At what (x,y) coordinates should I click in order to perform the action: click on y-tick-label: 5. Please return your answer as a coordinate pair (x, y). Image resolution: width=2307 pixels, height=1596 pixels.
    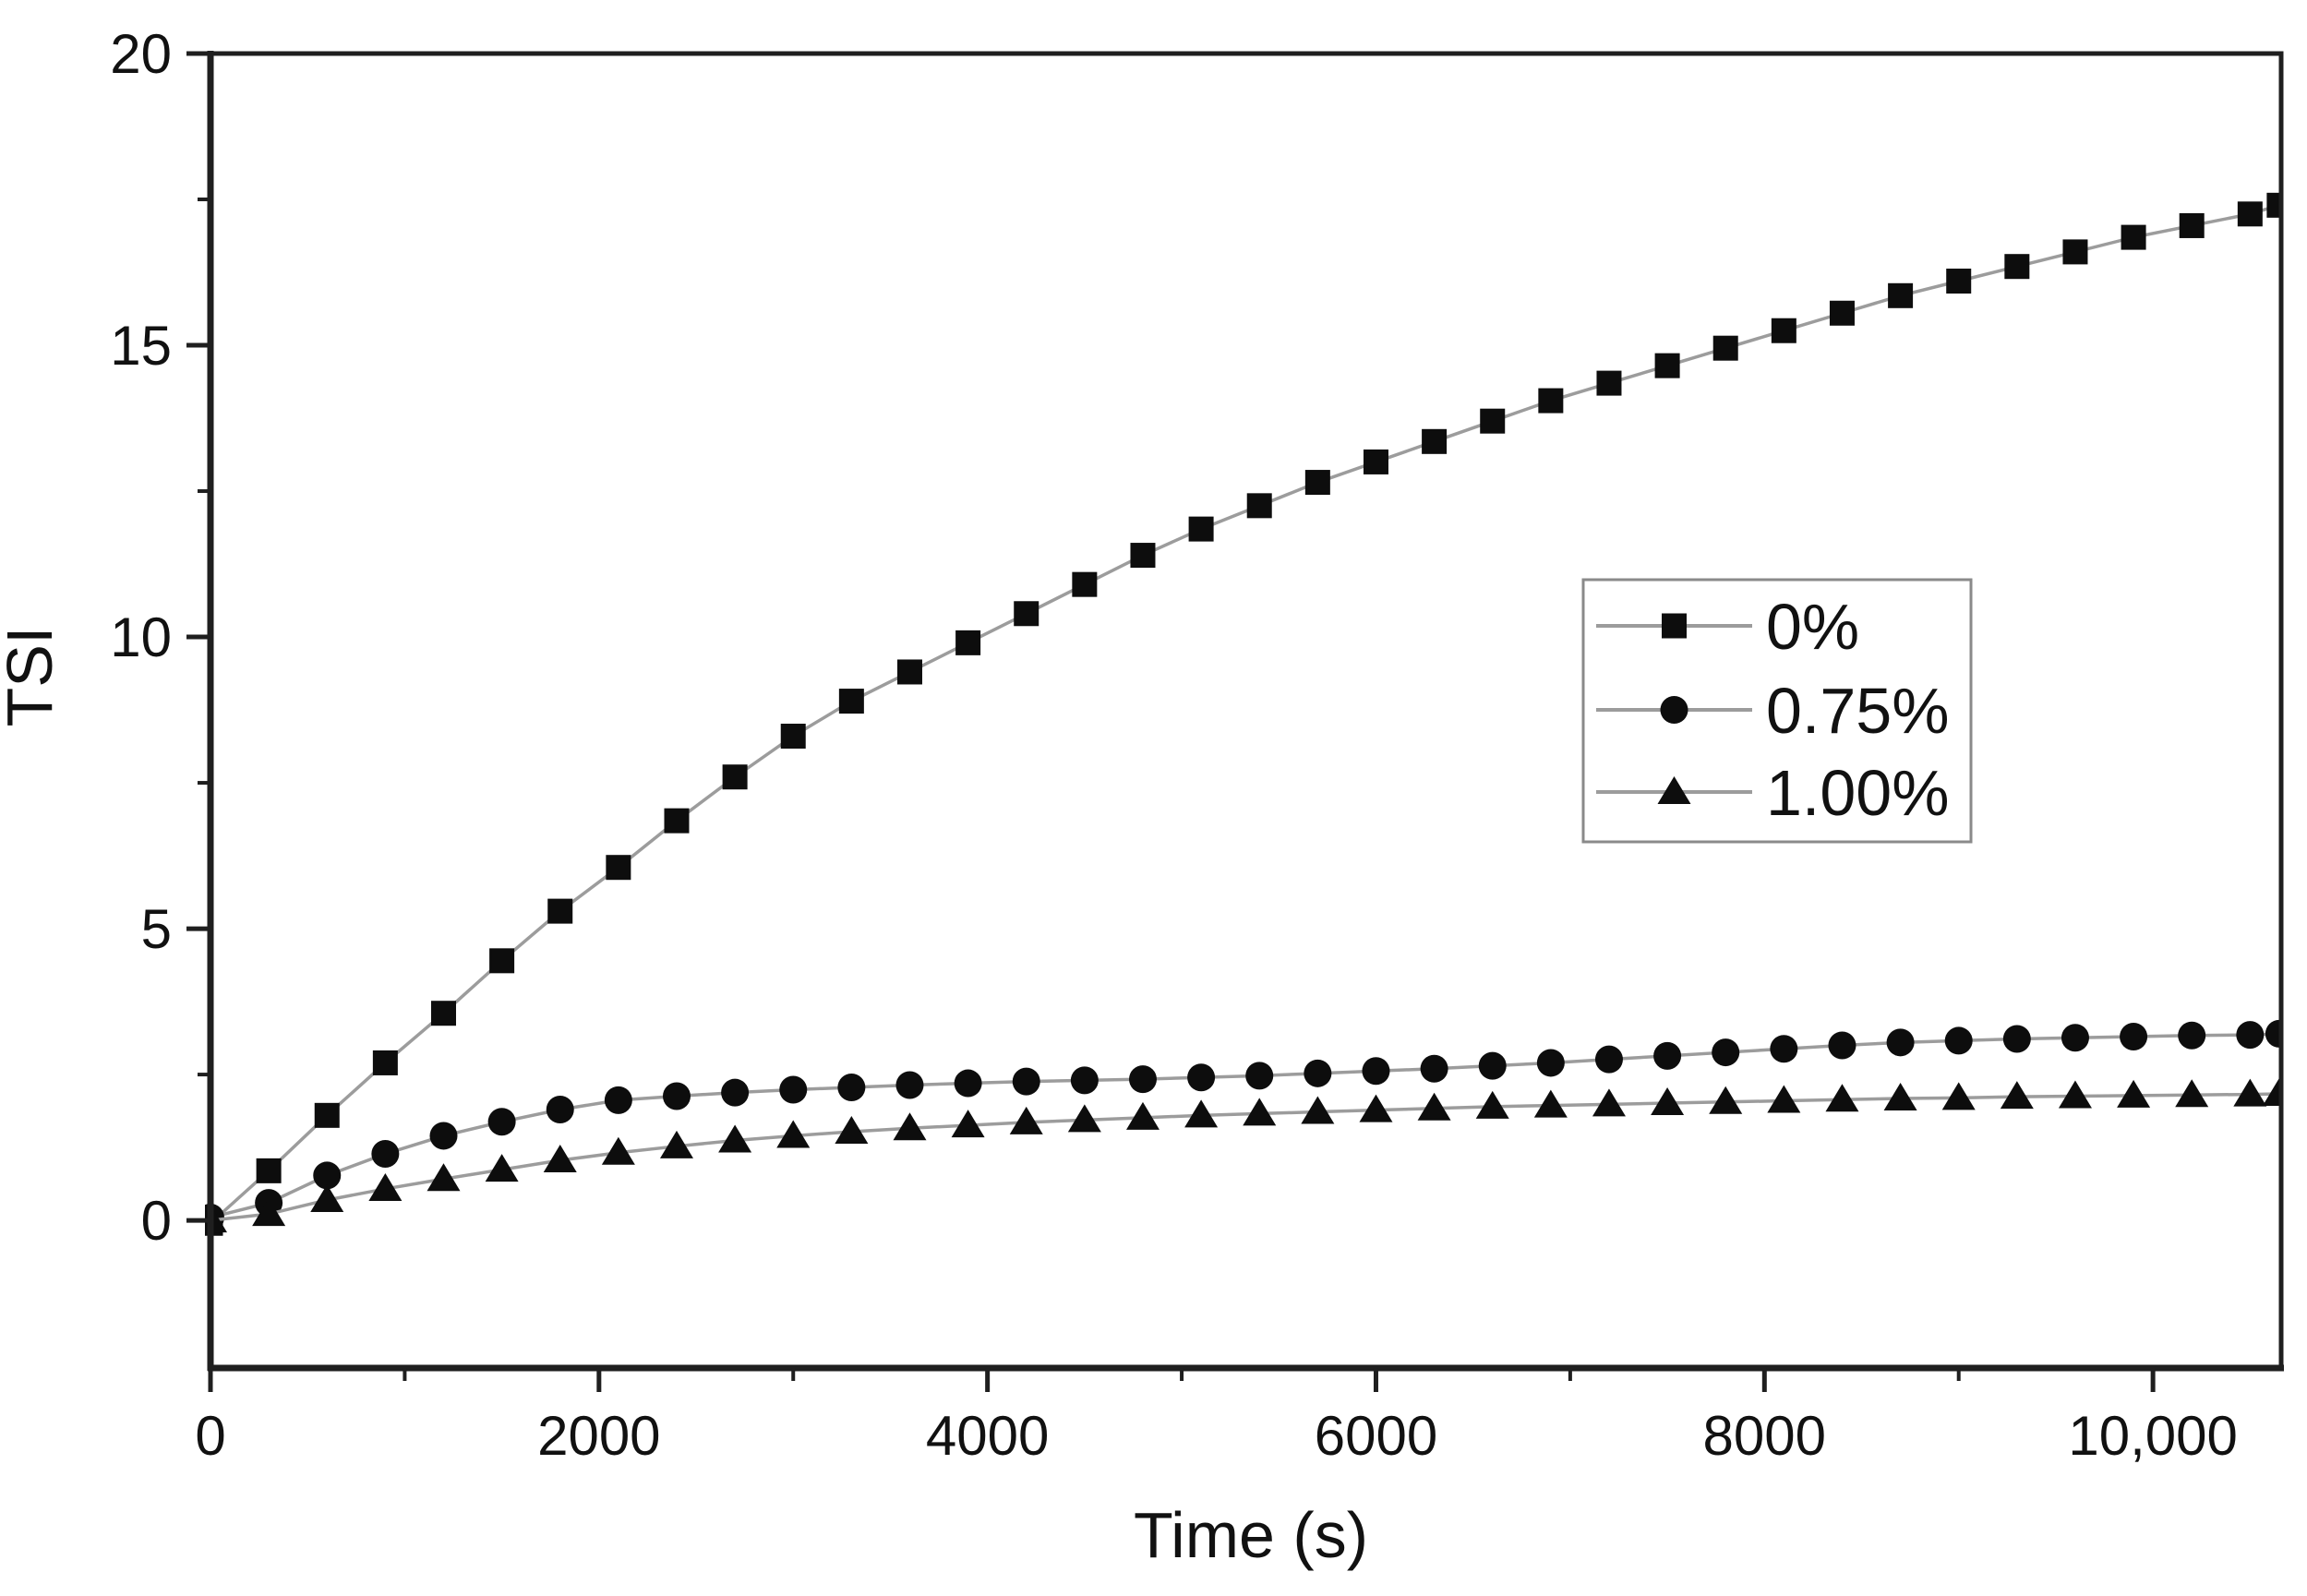
    Looking at the image, I should click on (156, 929).